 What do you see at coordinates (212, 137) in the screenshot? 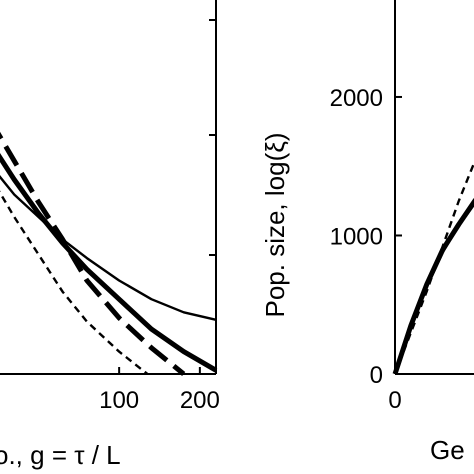
I see `left-y-ticks` at bounding box center [212, 137].